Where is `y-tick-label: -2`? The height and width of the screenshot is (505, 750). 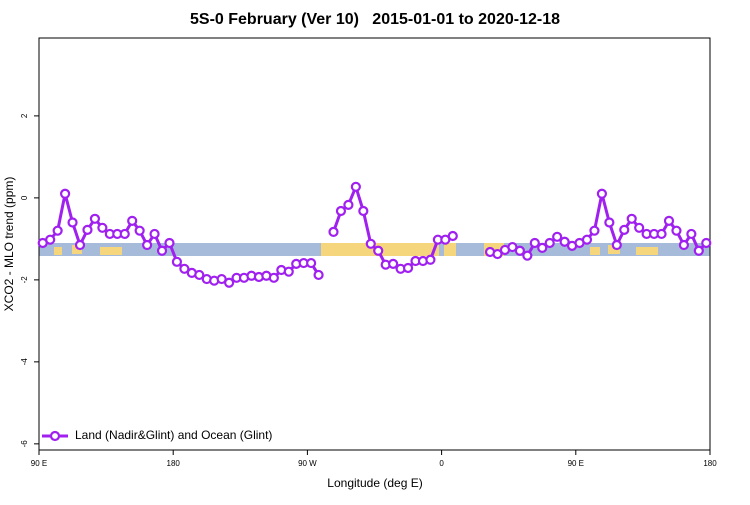 y-tick-label: -2 is located at coordinates (24, 280).